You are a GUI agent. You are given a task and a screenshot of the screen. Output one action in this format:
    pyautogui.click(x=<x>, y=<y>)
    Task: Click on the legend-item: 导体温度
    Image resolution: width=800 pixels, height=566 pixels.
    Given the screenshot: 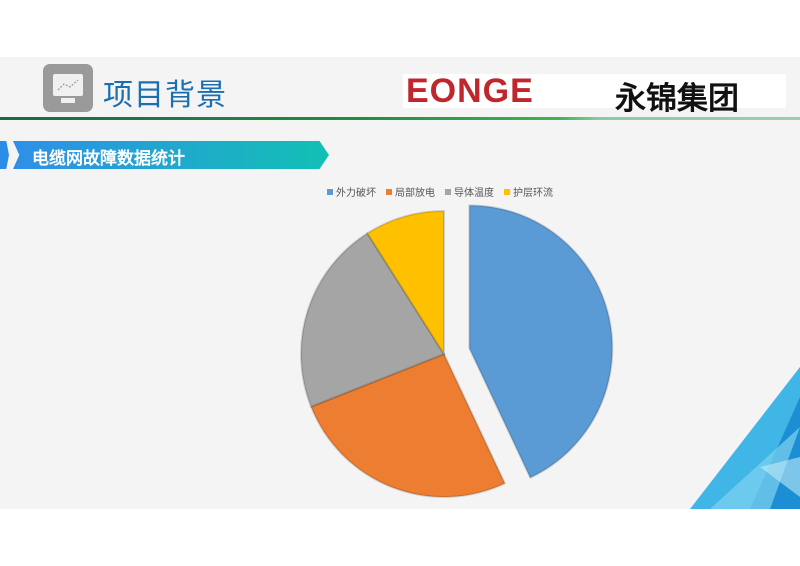 What is the action you would take?
    pyautogui.click(x=469, y=191)
    